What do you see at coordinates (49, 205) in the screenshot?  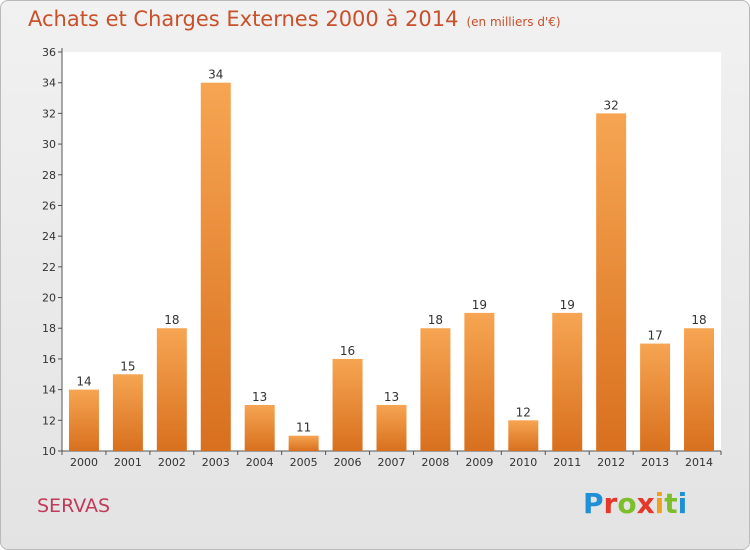 I see `y-tick-label: 26` at bounding box center [49, 205].